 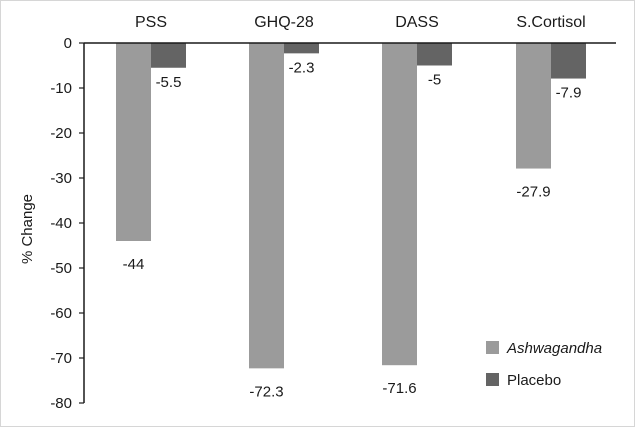 What do you see at coordinates (68, 43) in the screenshot?
I see `y-tick-label: 0` at bounding box center [68, 43].